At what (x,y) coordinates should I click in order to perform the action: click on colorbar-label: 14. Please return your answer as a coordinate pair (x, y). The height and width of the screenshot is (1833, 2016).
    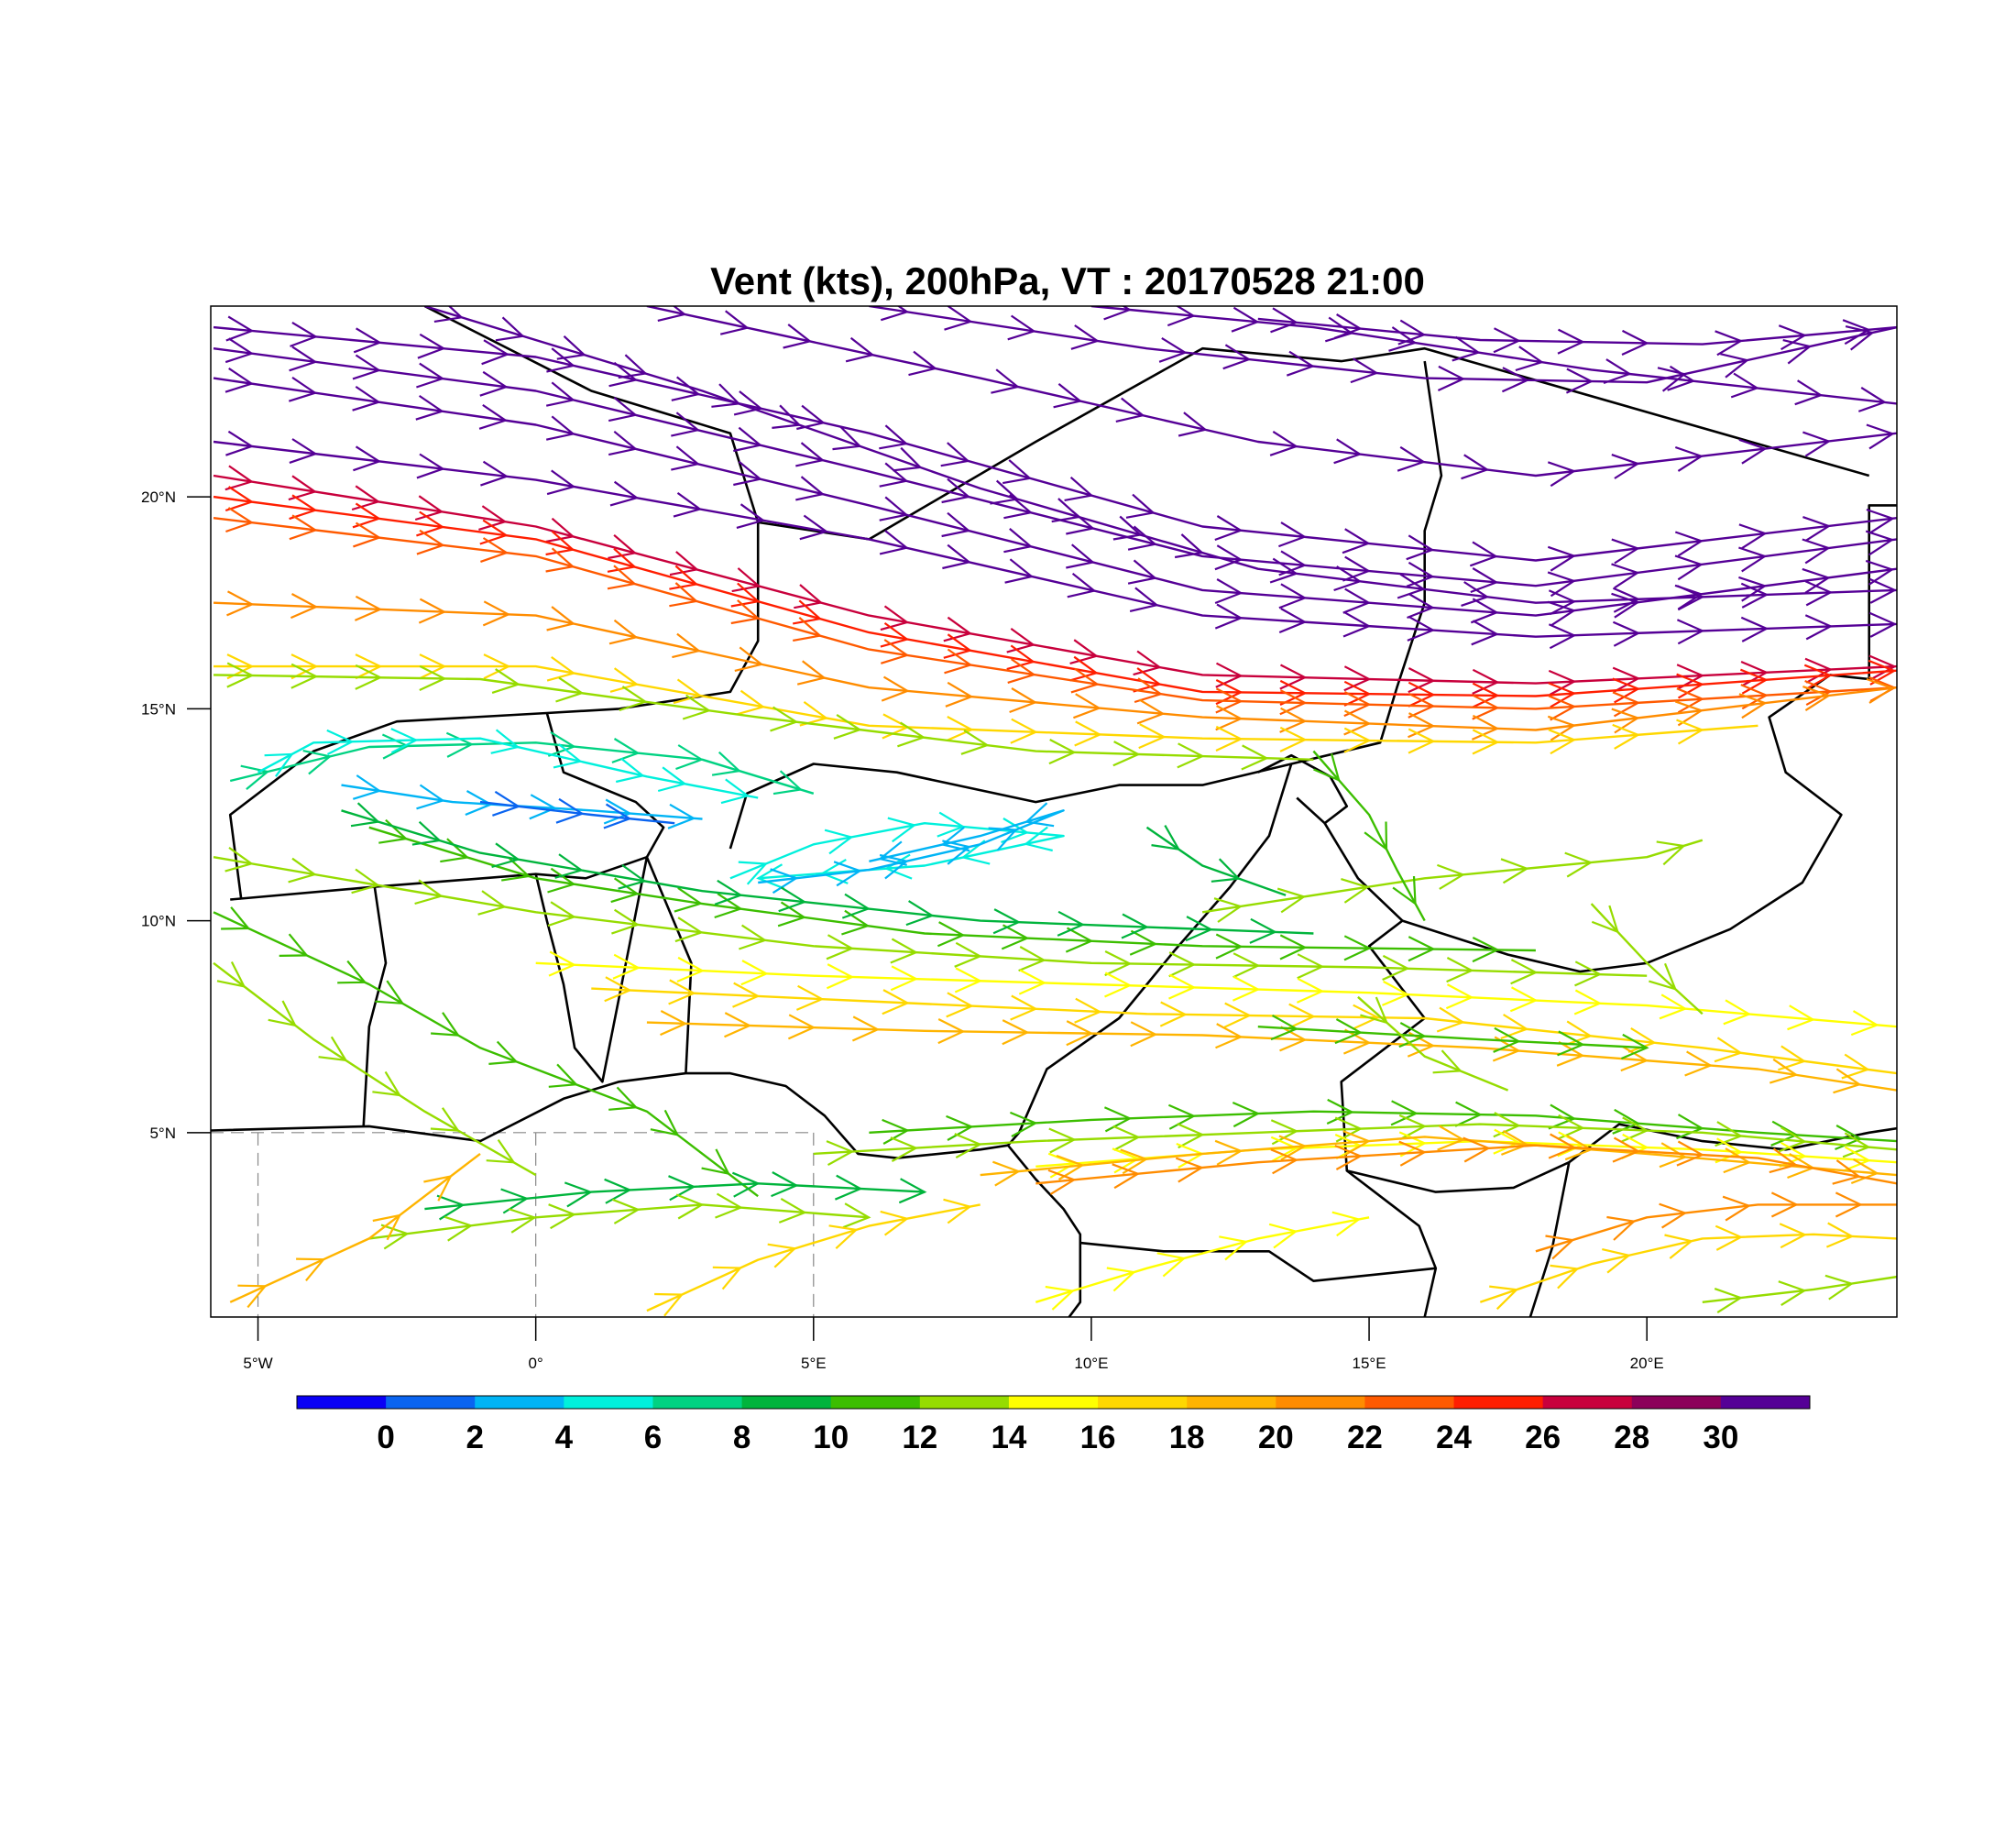
    Looking at the image, I should click on (1008, 1437).